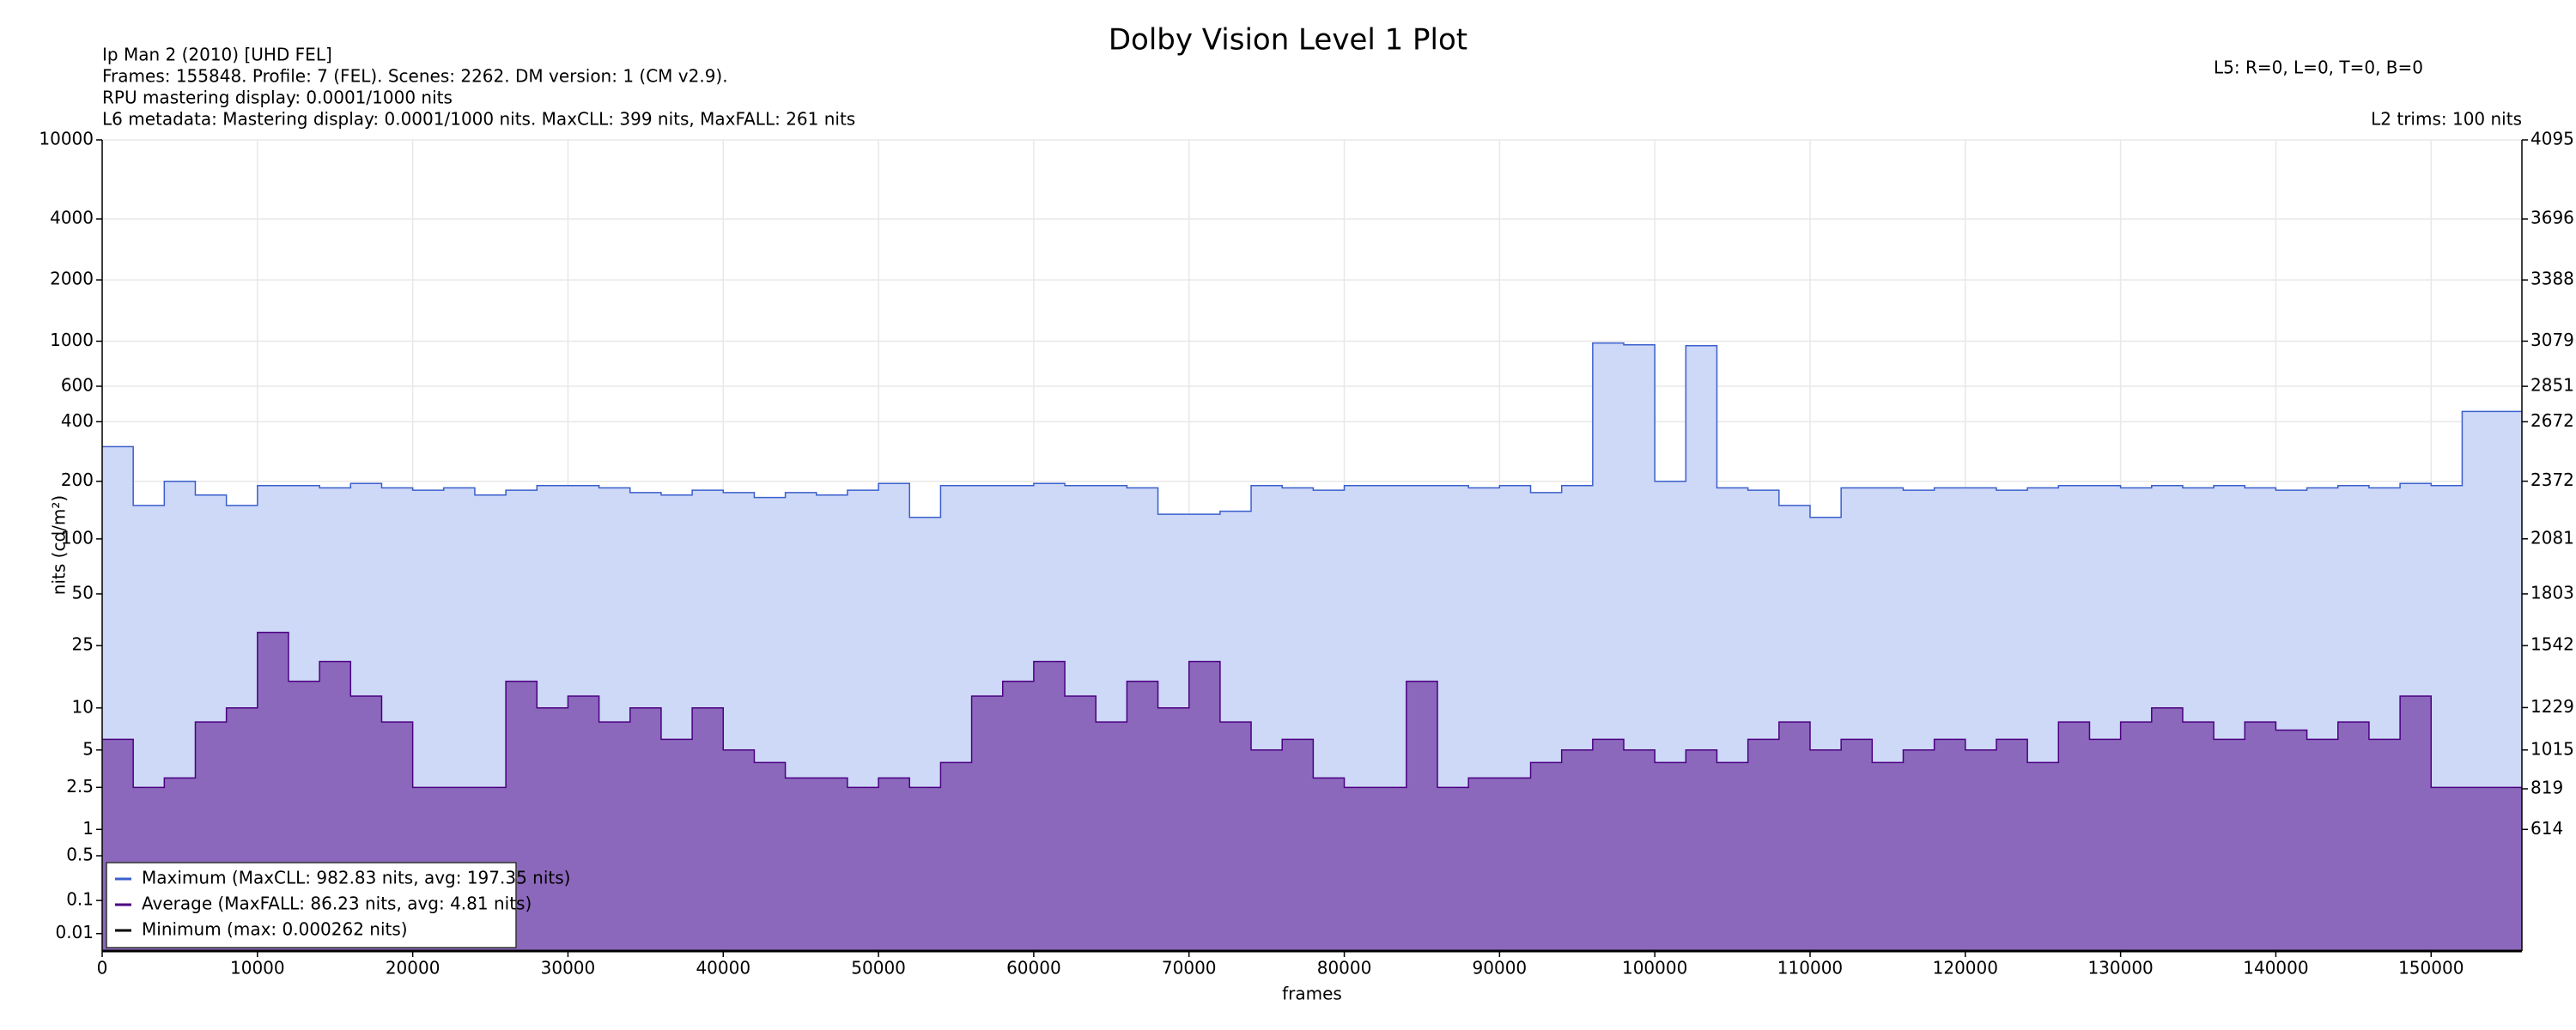 This screenshot has width=2576, height=1030. I want to click on y-tick-label: 100, so click(77, 537).